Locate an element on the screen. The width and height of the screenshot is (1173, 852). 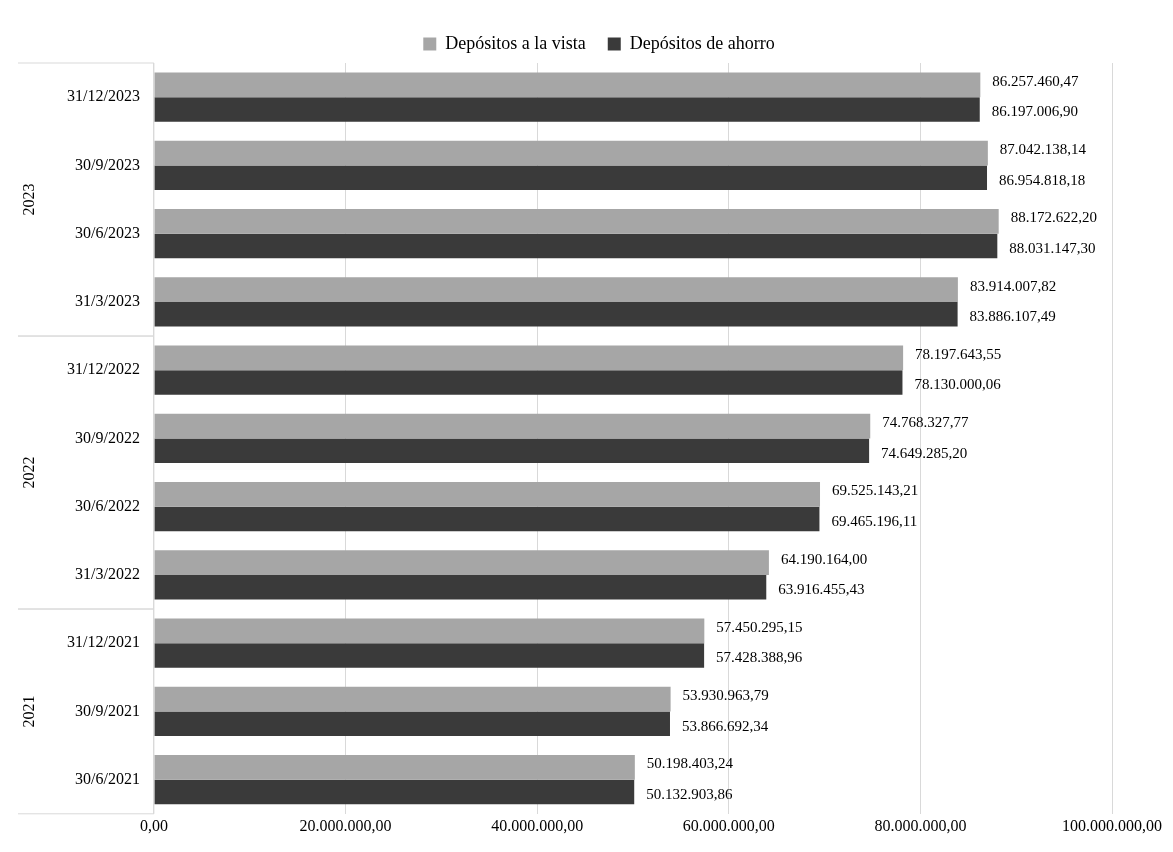
data-label: 50.198.403,24 is located at coordinates (690, 763).